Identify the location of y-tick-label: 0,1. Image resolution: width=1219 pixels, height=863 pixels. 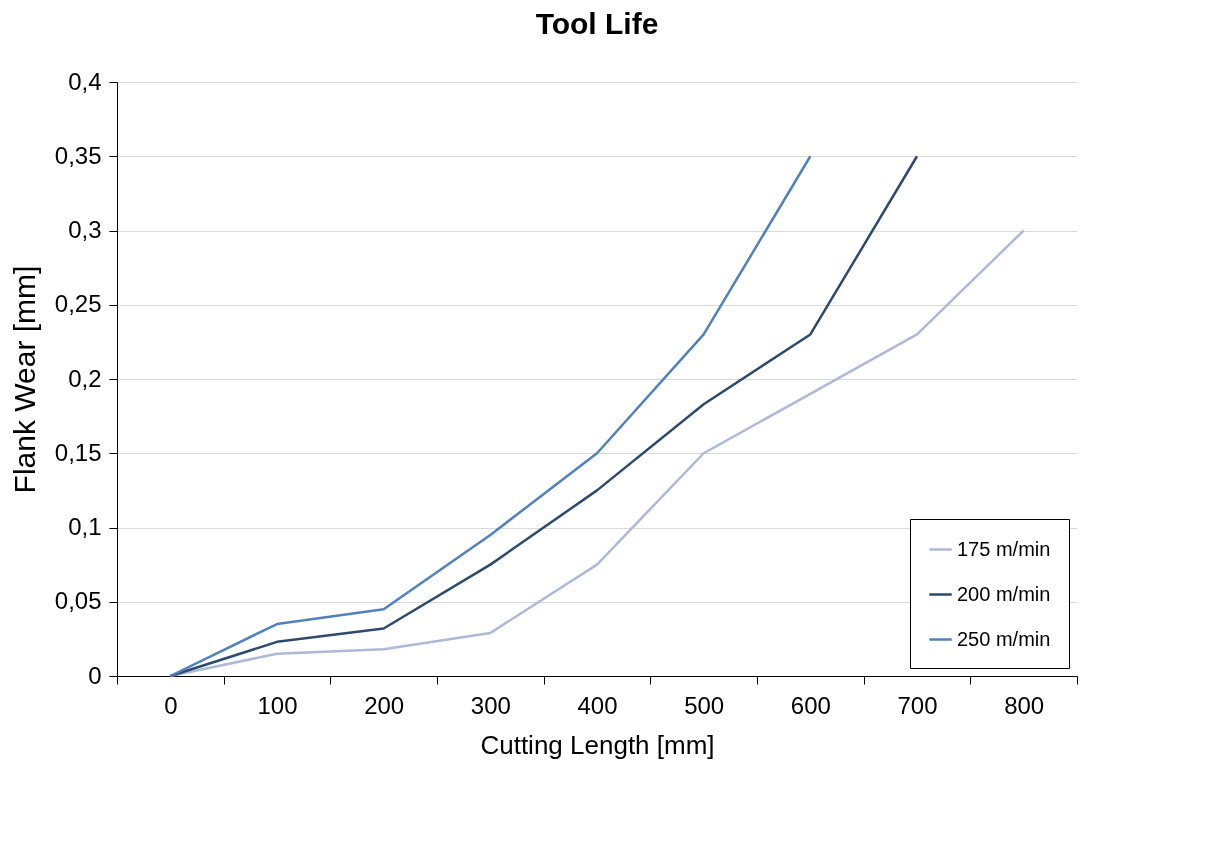
(85, 526).